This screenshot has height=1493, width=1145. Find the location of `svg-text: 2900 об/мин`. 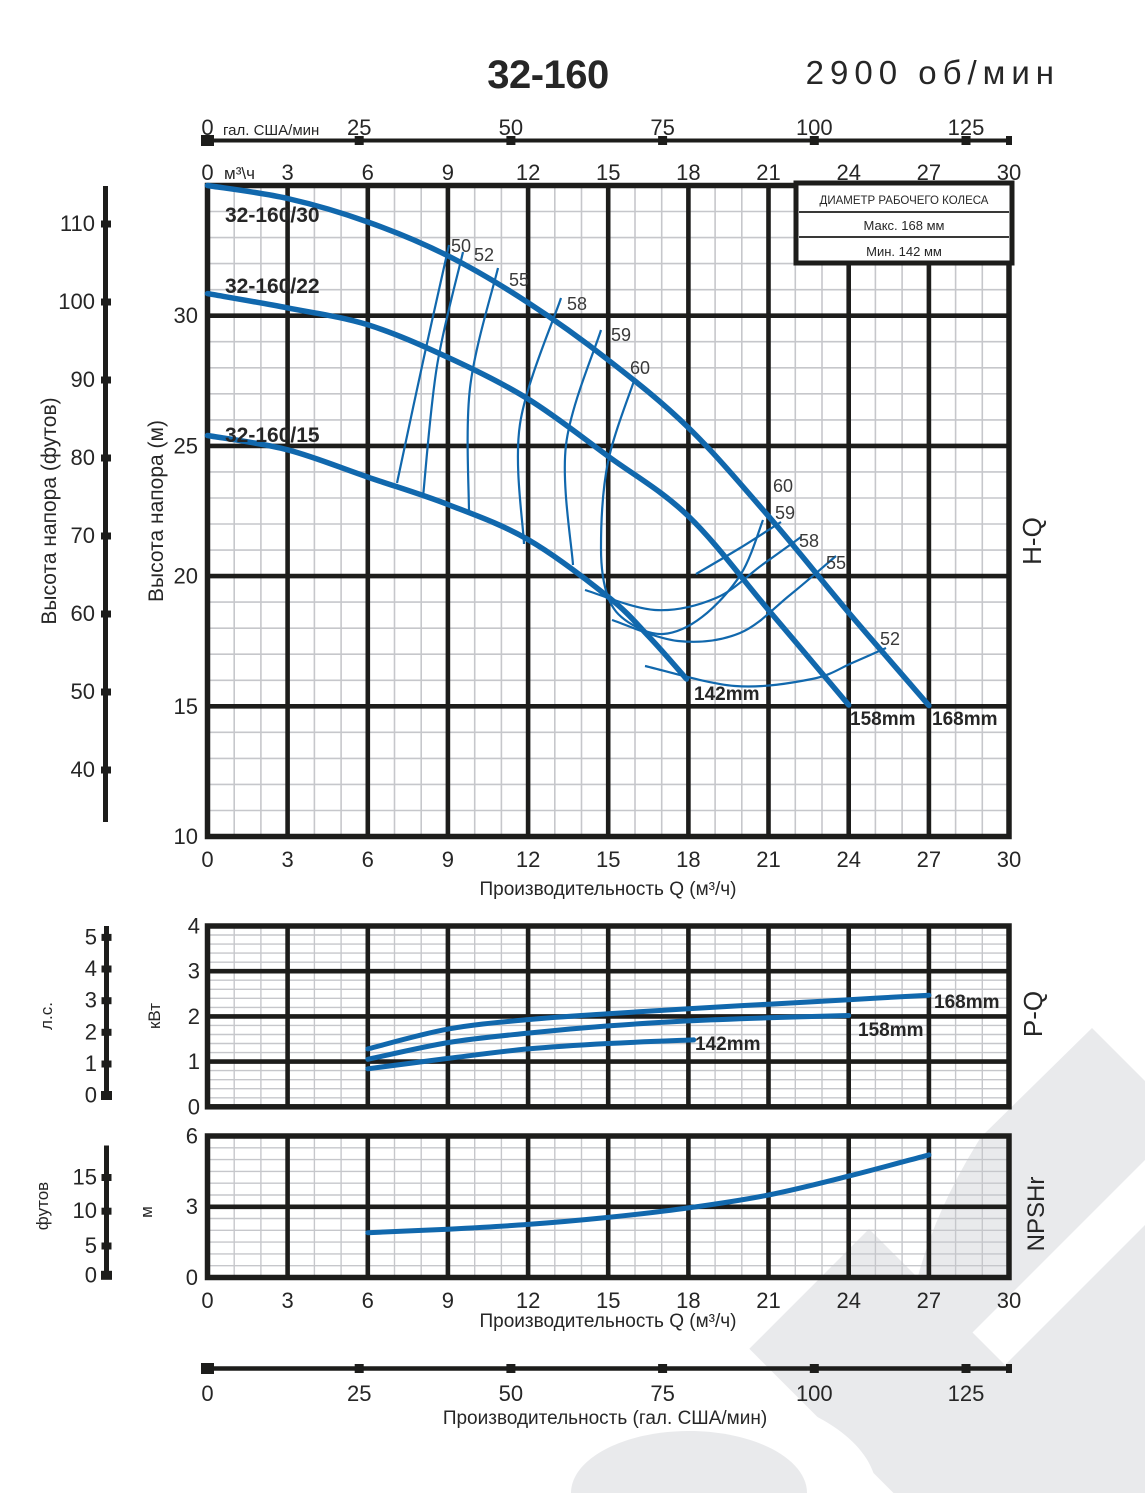

svg-text: 2900 об/мин is located at coordinates (933, 72).